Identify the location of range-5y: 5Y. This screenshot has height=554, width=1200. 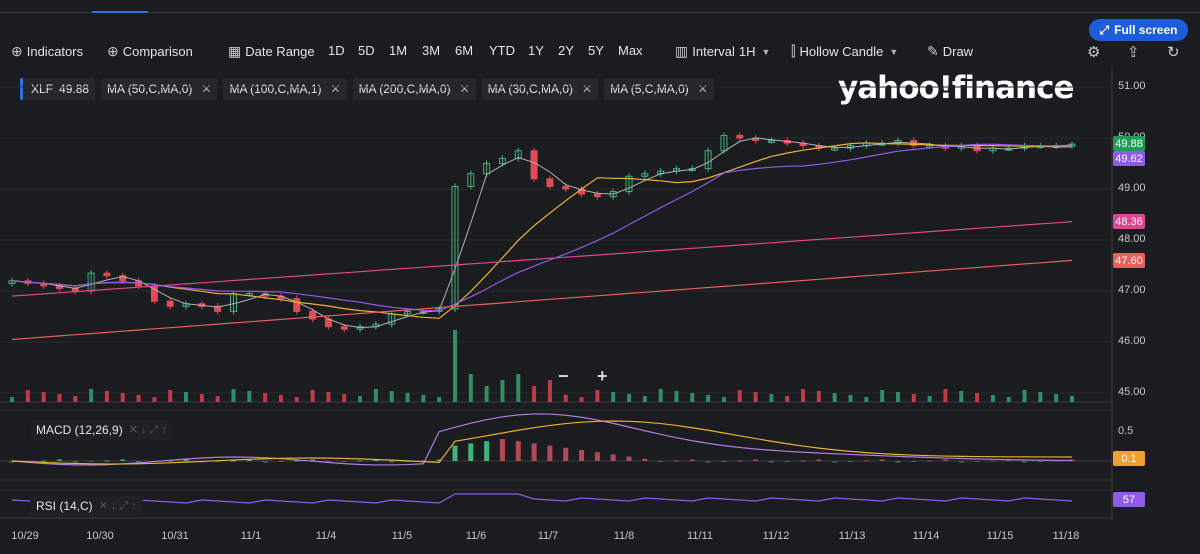
(596, 50).